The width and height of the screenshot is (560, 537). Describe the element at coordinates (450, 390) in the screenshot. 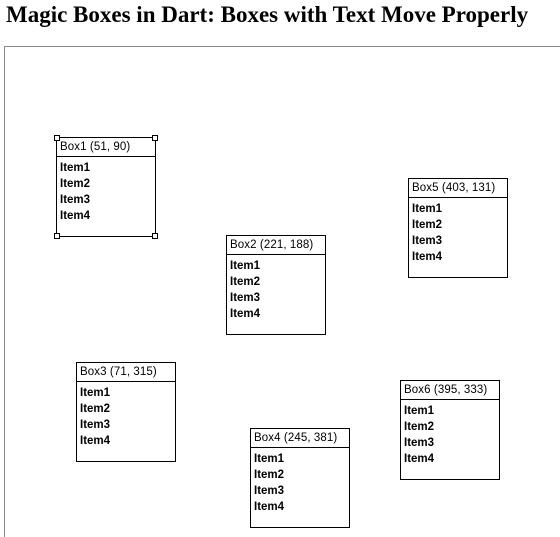

I see `box-header: Box6 (395, 333)` at that location.